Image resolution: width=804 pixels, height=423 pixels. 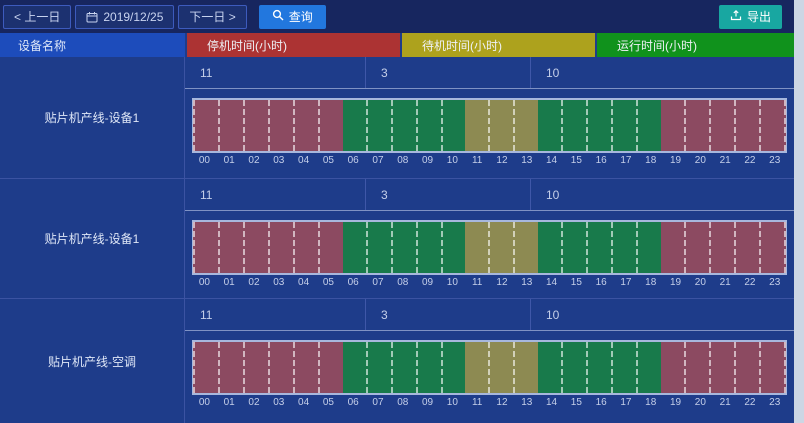 What do you see at coordinates (300, 17) in the screenshot?
I see `search-button-label: 查询` at bounding box center [300, 17].